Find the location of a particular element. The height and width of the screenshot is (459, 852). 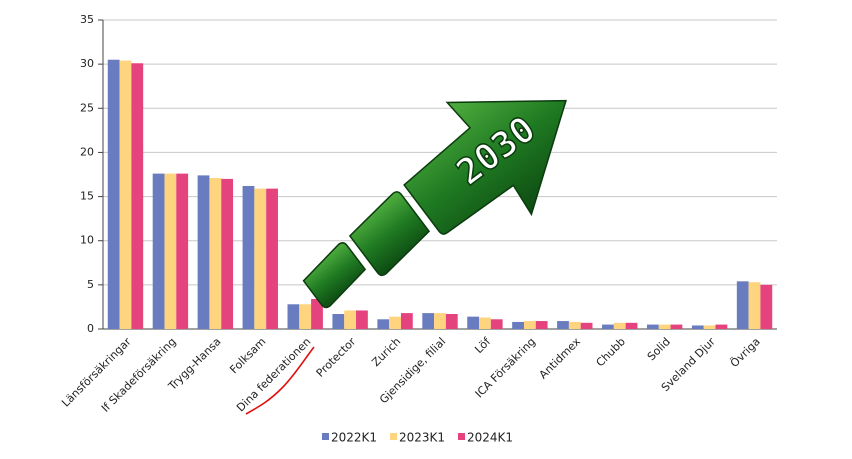

arrow-graphic: 2030 is located at coordinates (434, 204).